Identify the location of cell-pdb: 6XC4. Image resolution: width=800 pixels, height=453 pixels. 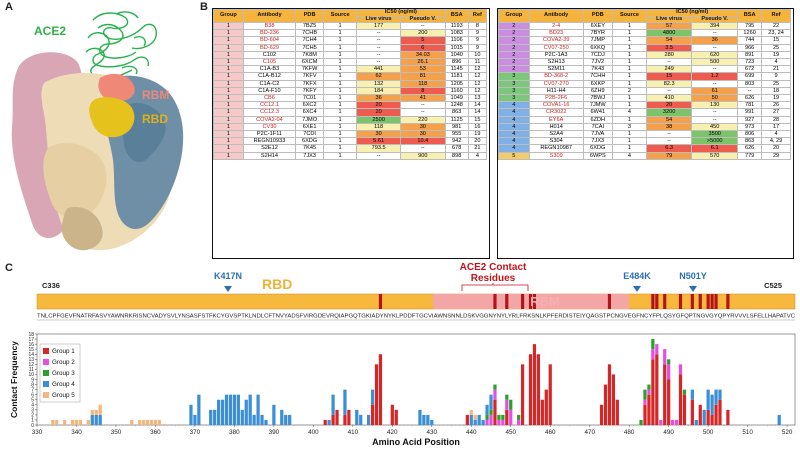
(310, 112).